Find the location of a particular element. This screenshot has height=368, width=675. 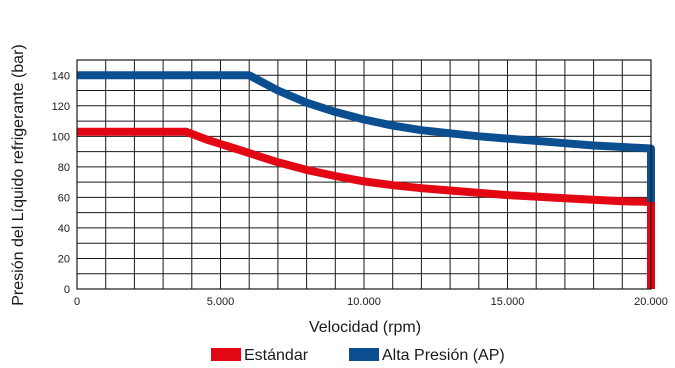

x-axis-ticks: 0 5.000 10.000 15.000 20.000 is located at coordinates (371, 302).